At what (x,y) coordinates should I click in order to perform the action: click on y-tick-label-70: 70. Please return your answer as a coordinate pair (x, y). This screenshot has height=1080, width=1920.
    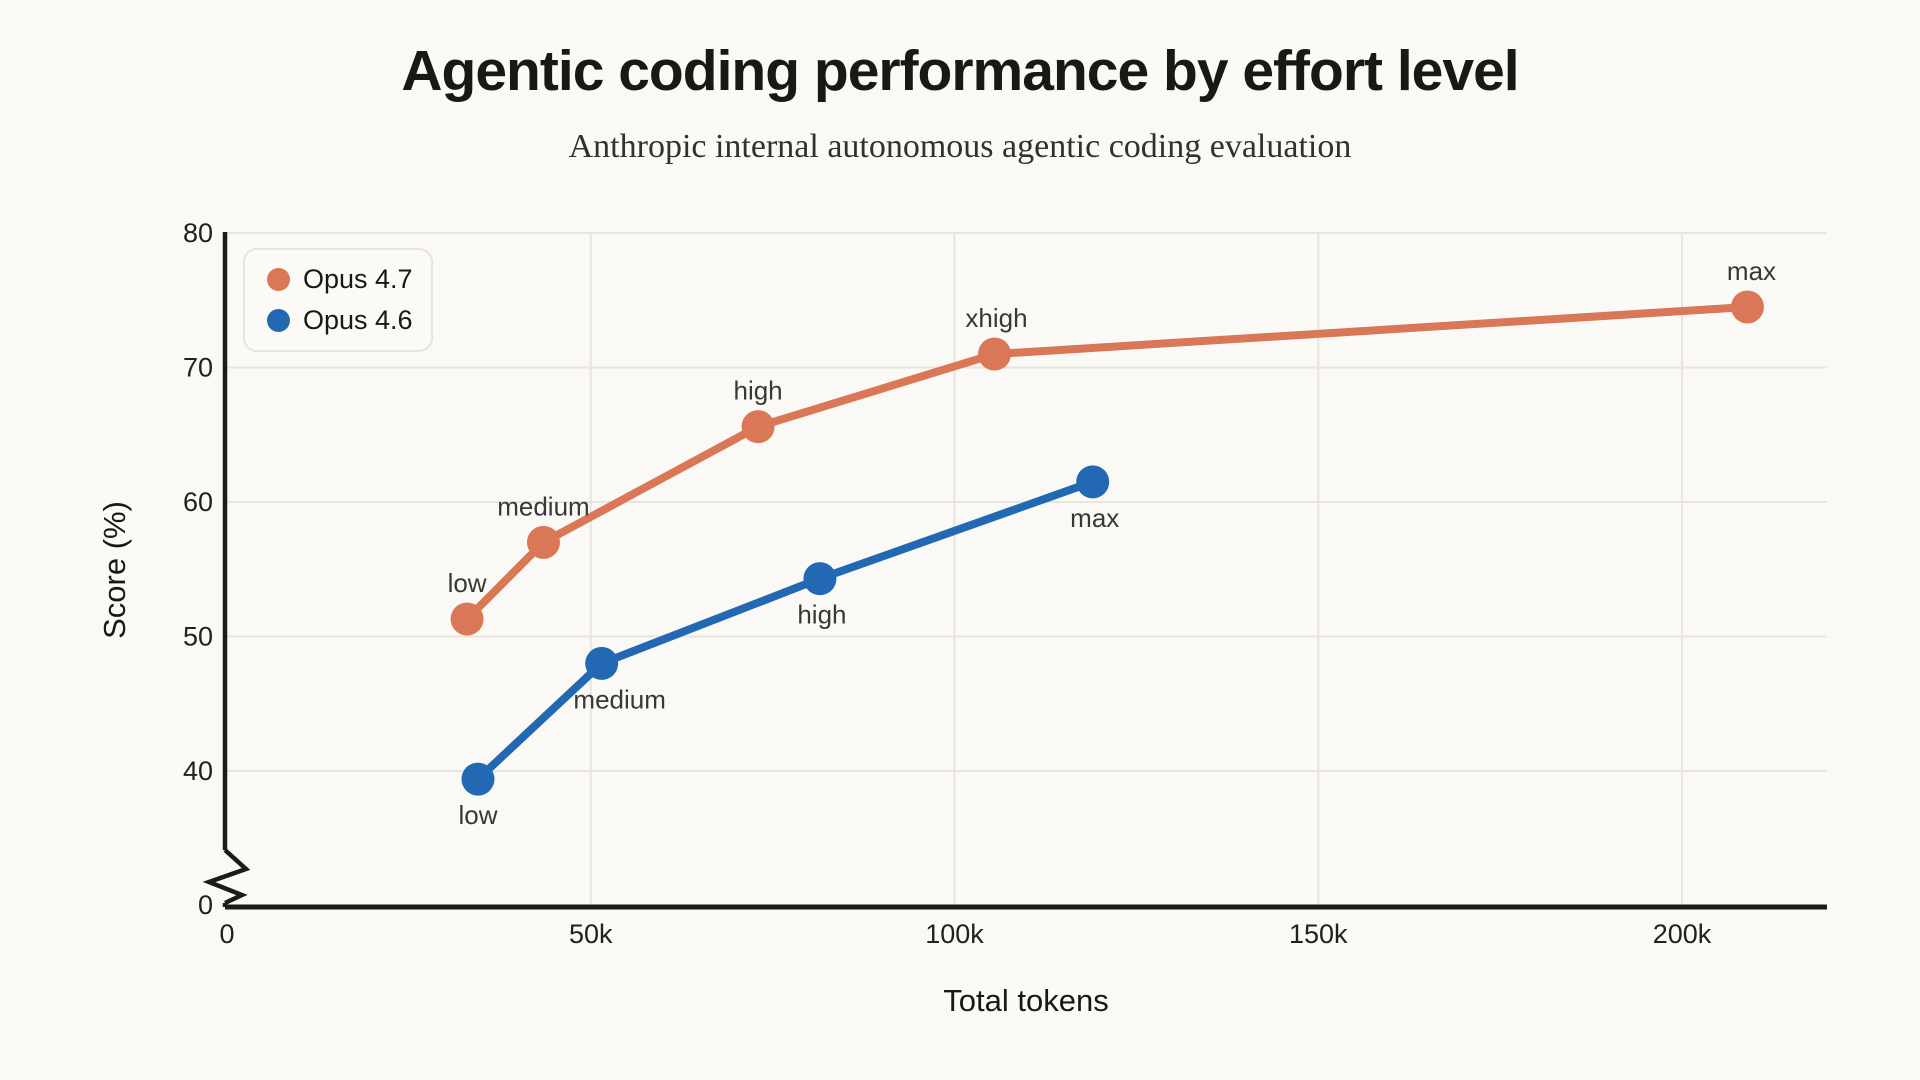
    Looking at the image, I should click on (198, 368).